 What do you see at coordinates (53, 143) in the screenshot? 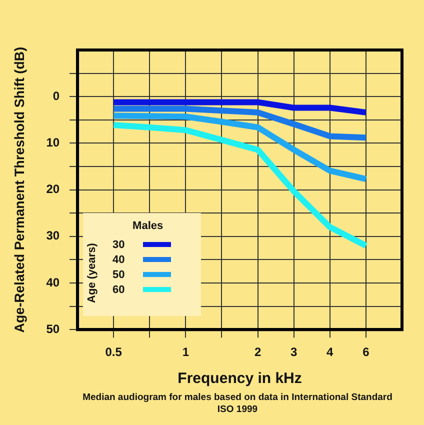
I see `y-tick-label: 10` at bounding box center [53, 143].